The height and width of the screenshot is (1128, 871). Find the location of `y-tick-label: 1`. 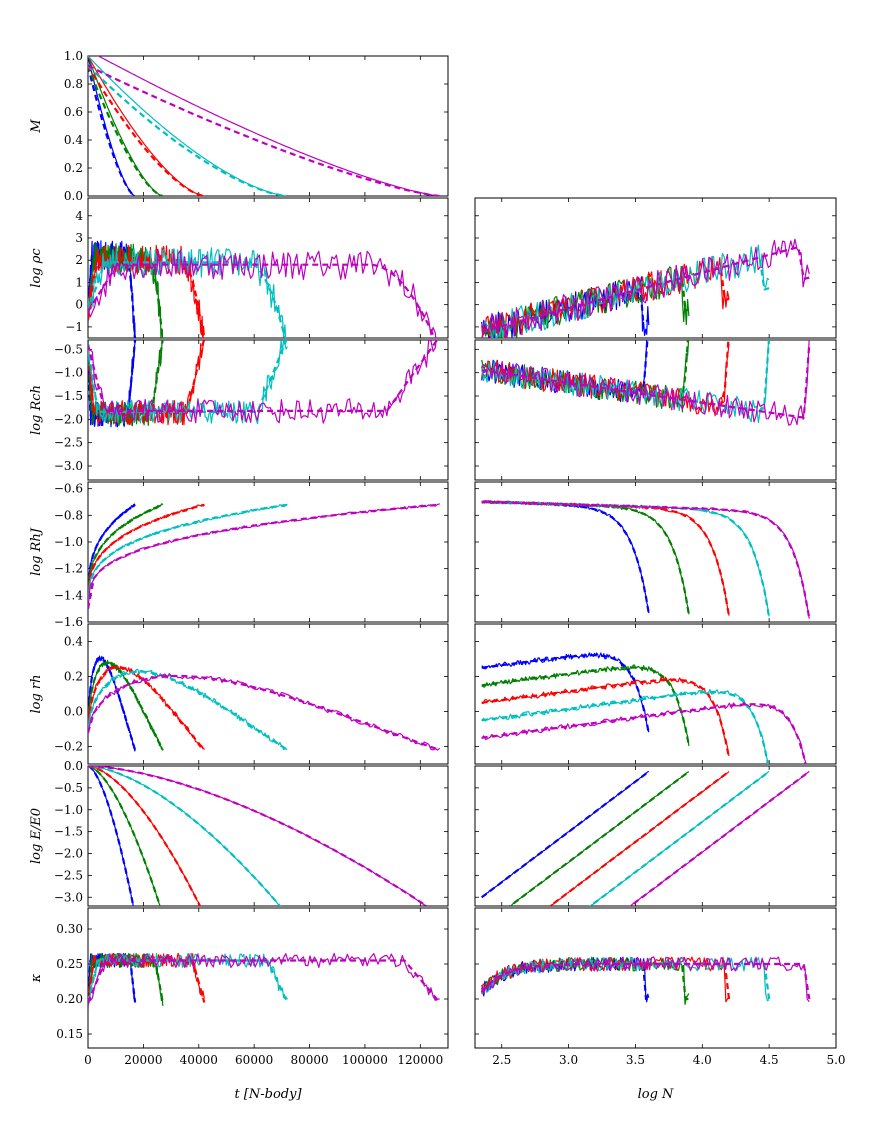

y-tick-label: 1 is located at coordinates (79, 282).